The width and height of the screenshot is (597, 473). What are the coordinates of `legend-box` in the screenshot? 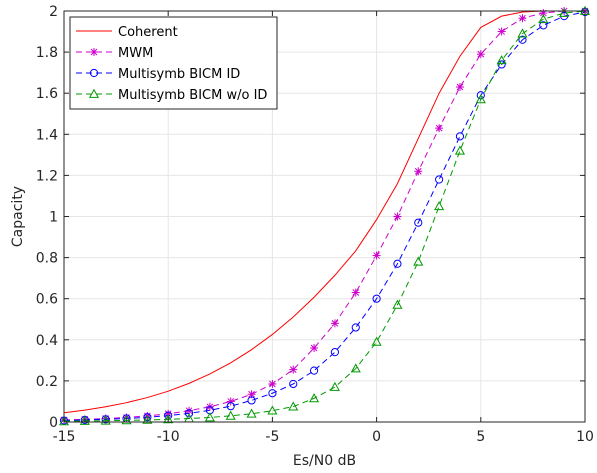 It's located at (173, 63).